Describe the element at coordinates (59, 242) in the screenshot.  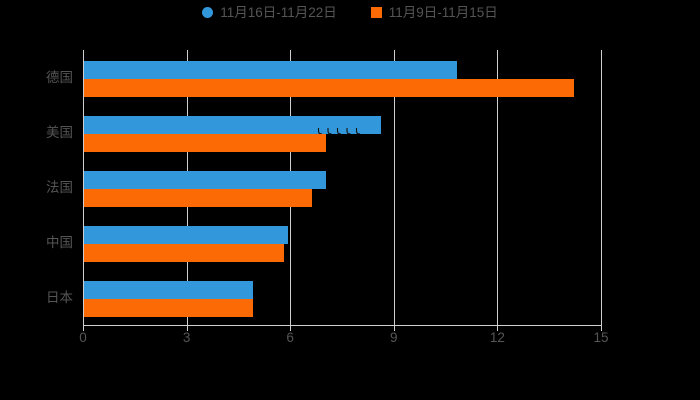
I see `y-axis-label-4: 中国` at that location.